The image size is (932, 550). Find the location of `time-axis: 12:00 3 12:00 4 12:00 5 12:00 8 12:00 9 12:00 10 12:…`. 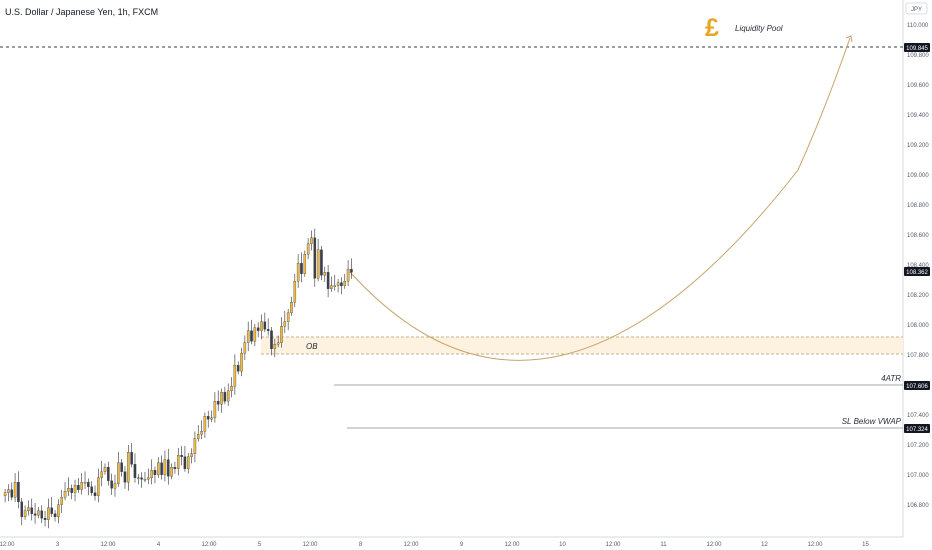

time-axis: 12:00 3 12:00 4 12:00 5 12:00 8 12:00 9 12:00 10 12:… is located at coordinates (451, 542).